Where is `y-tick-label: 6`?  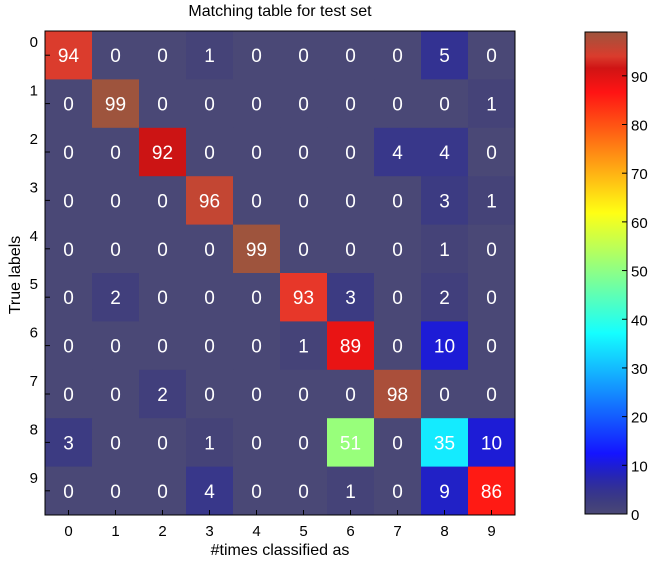
y-tick-label: 6 is located at coordinates (34, 333).